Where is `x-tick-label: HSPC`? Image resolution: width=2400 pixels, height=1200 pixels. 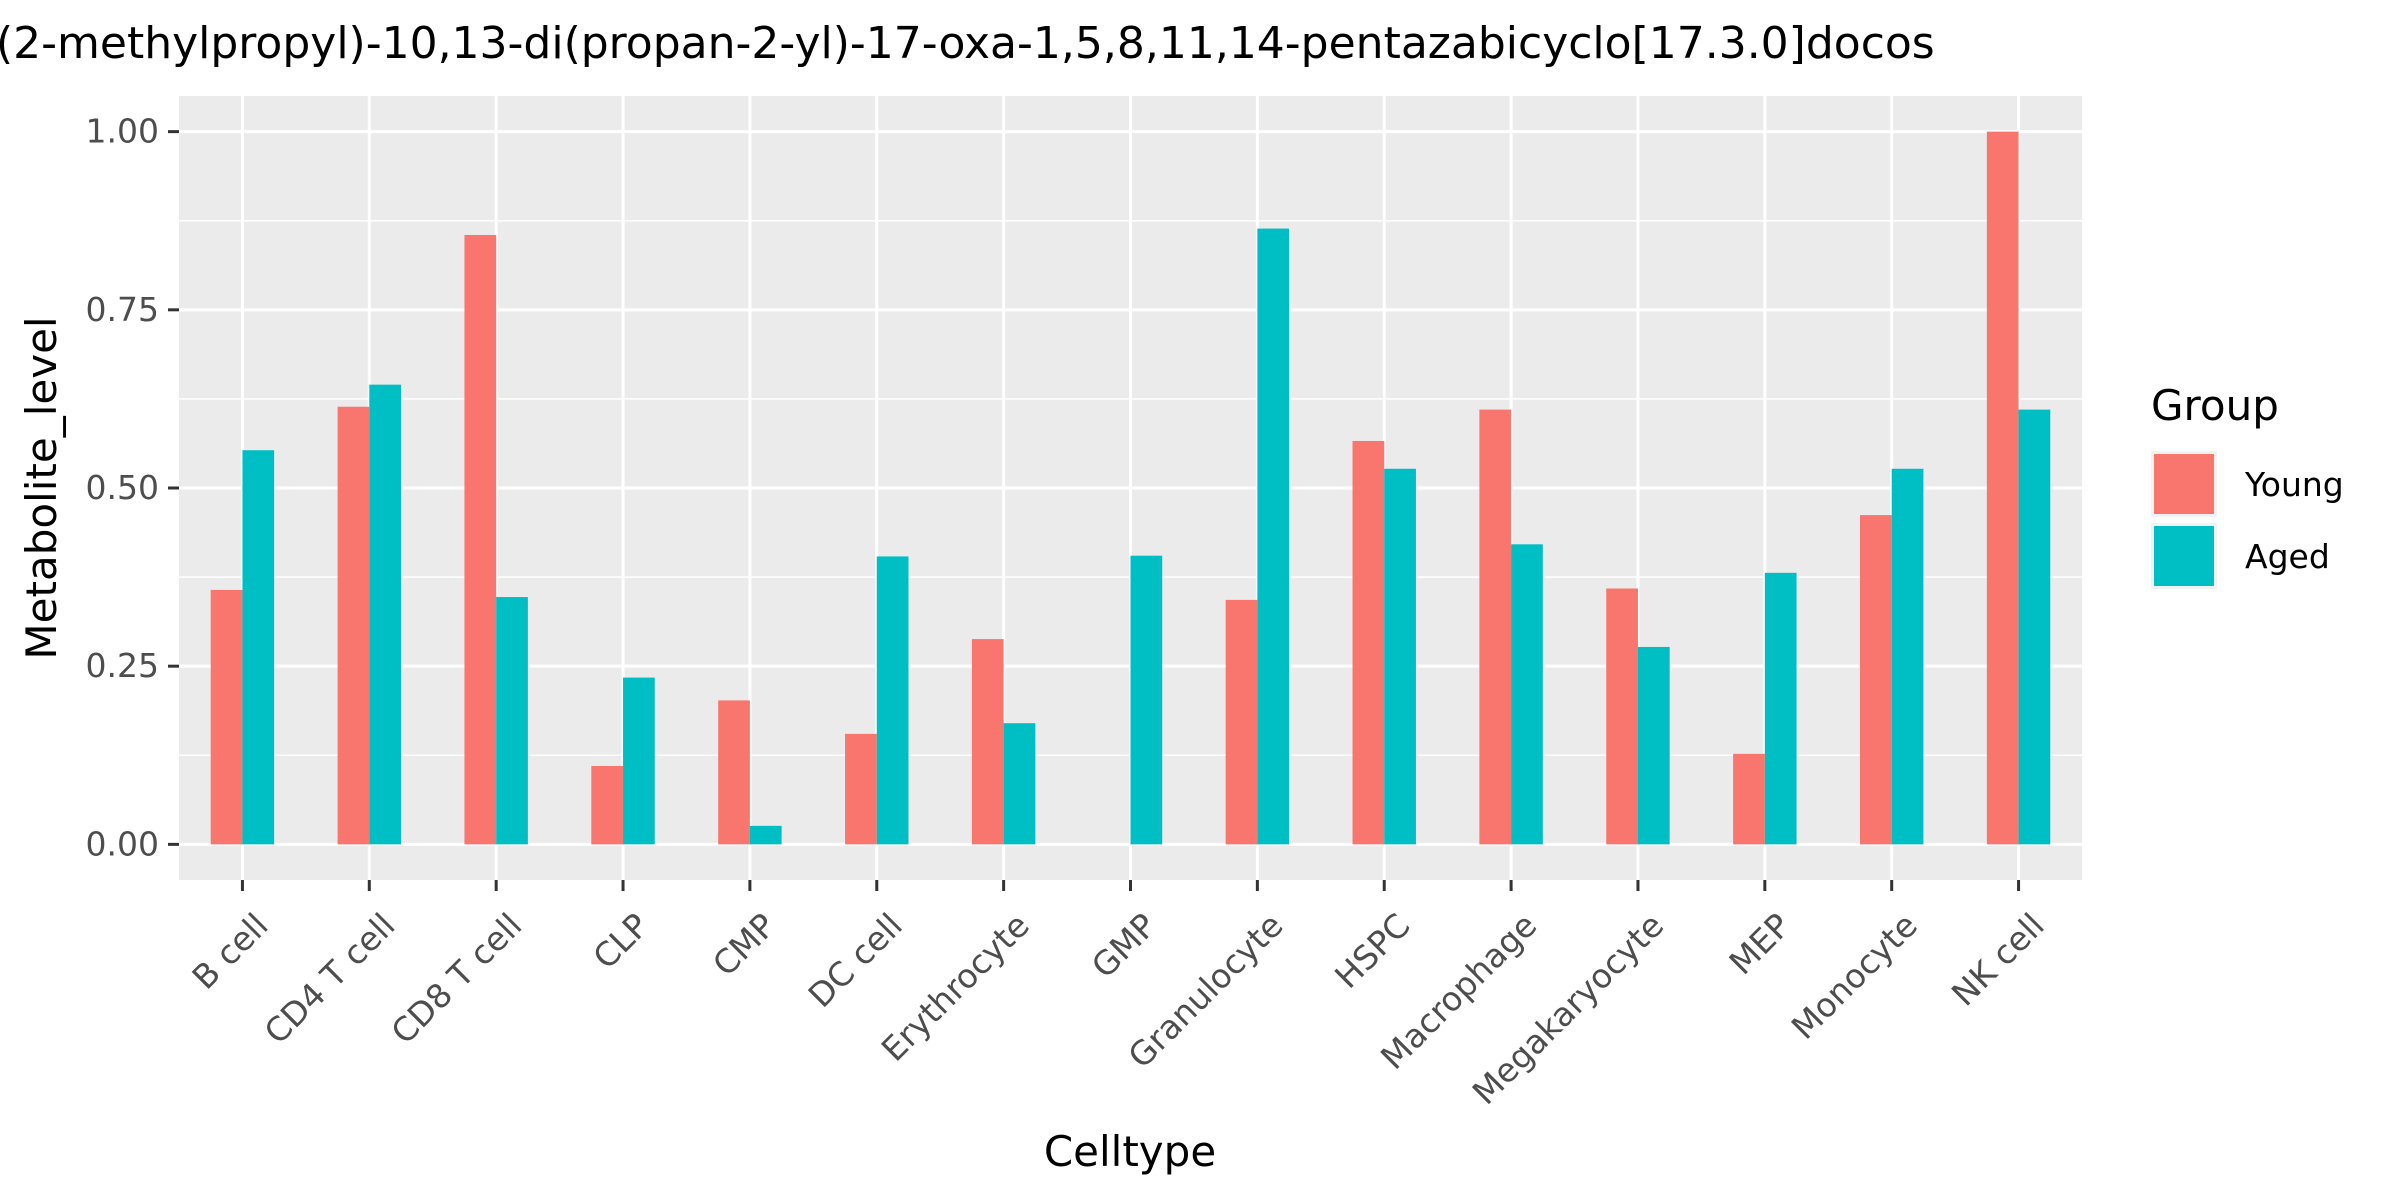
x-tick-label: HSPC is located at coordinates (1372, 951).